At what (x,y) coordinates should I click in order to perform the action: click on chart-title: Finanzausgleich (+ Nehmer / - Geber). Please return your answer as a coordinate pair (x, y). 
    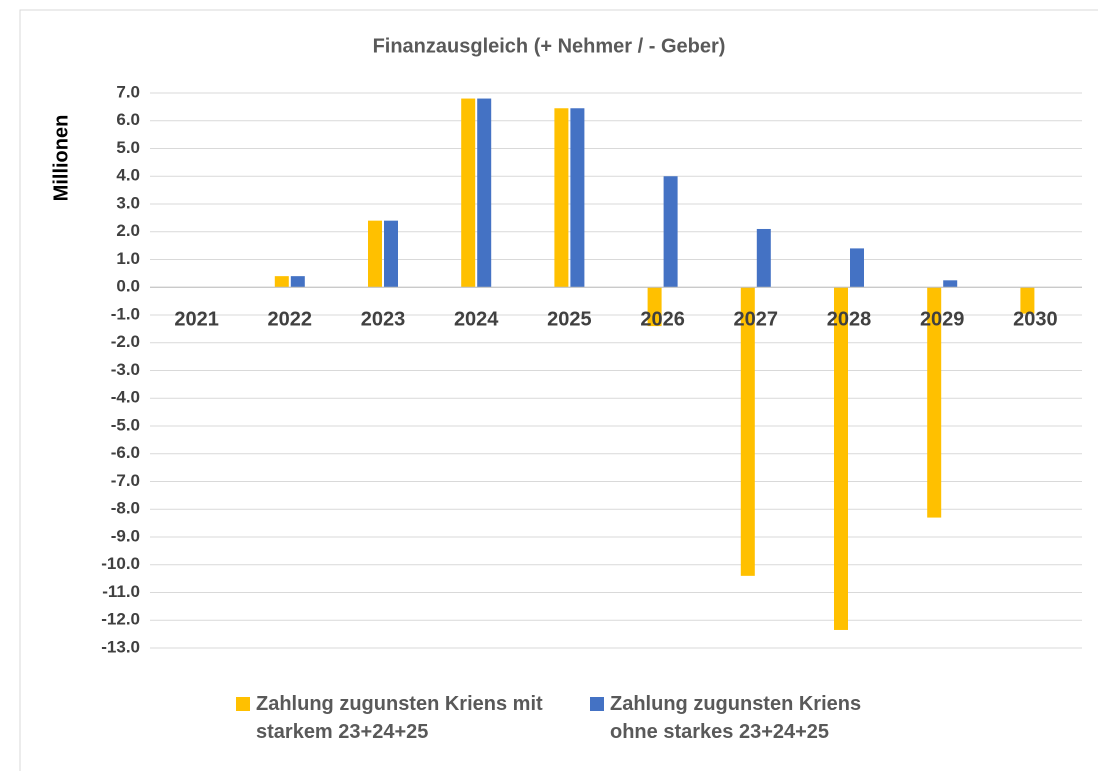
    Looking at the image, I should click on (549, 46).